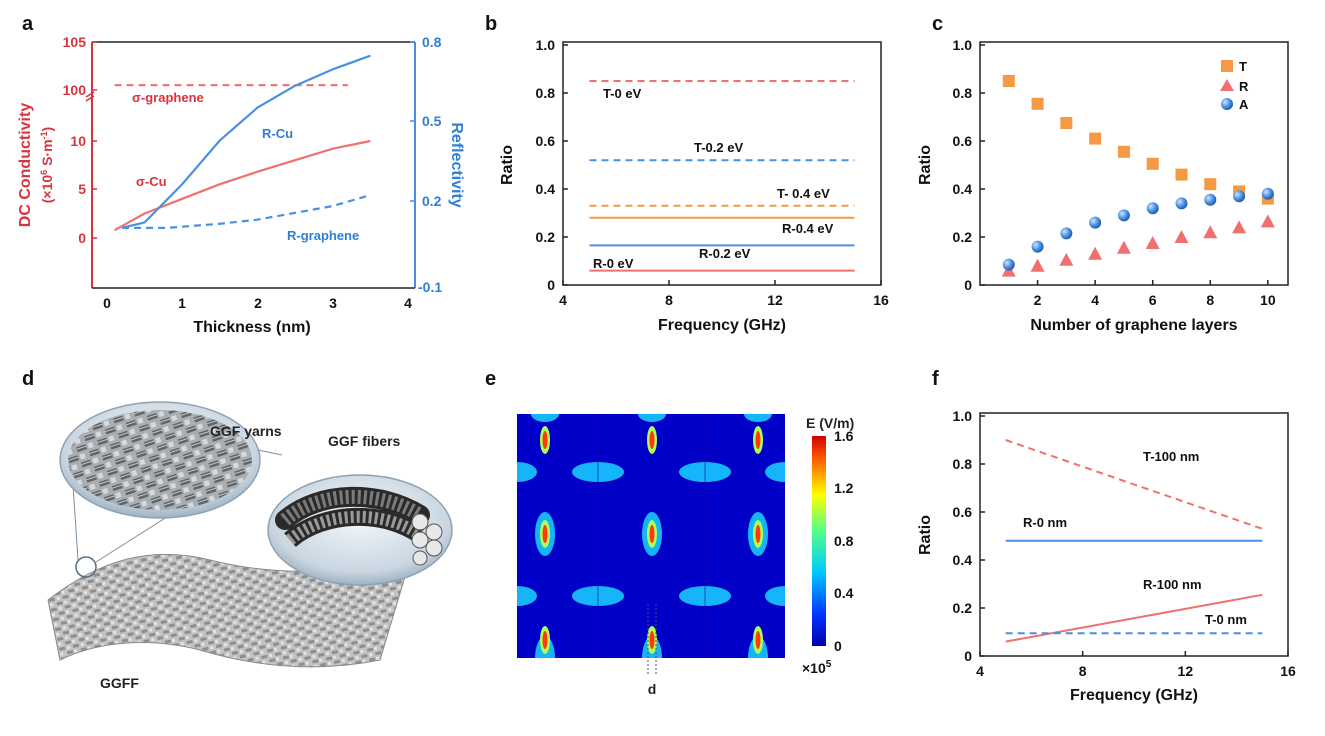  I want to click on f-ylabel: Ratio, so click(925, 535).